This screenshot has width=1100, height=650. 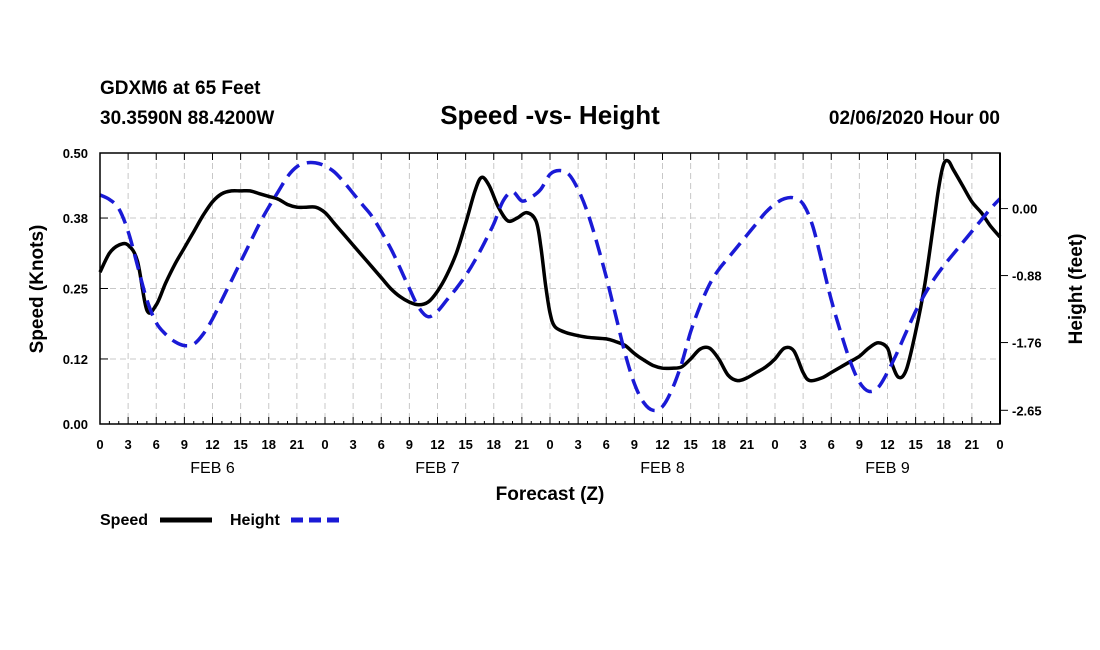 What do you see at coordinates (550, 468) in the screenshot?
I see `day-labels: FEB 6 FEB 7 FEB 8 FEB 9` at bounding box center [550, 468].